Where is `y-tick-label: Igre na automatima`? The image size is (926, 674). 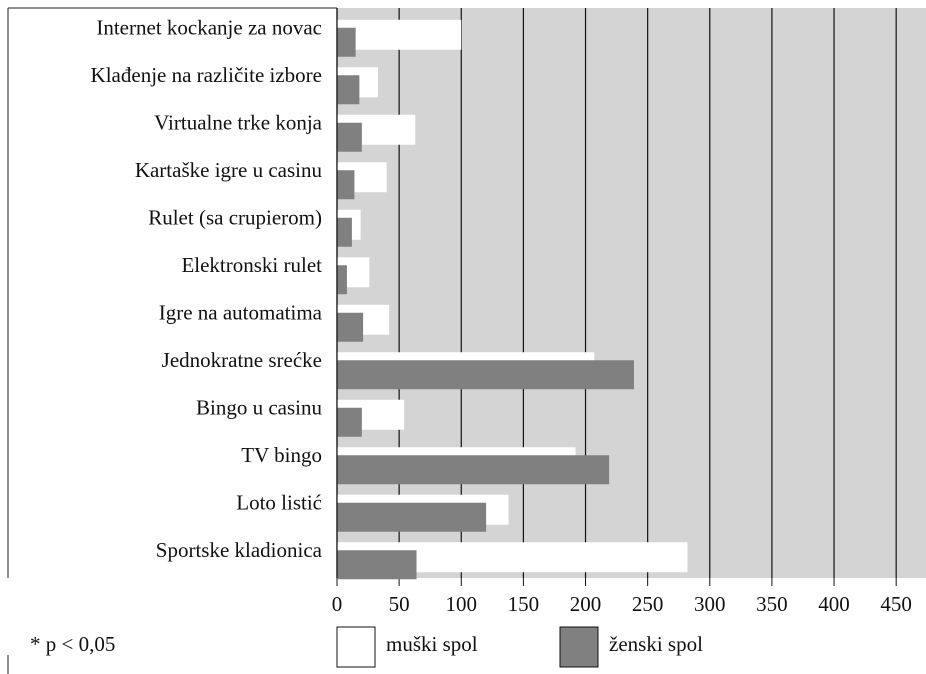 y-tick-label: Igre na automatima is located at coordinates (241, 313).